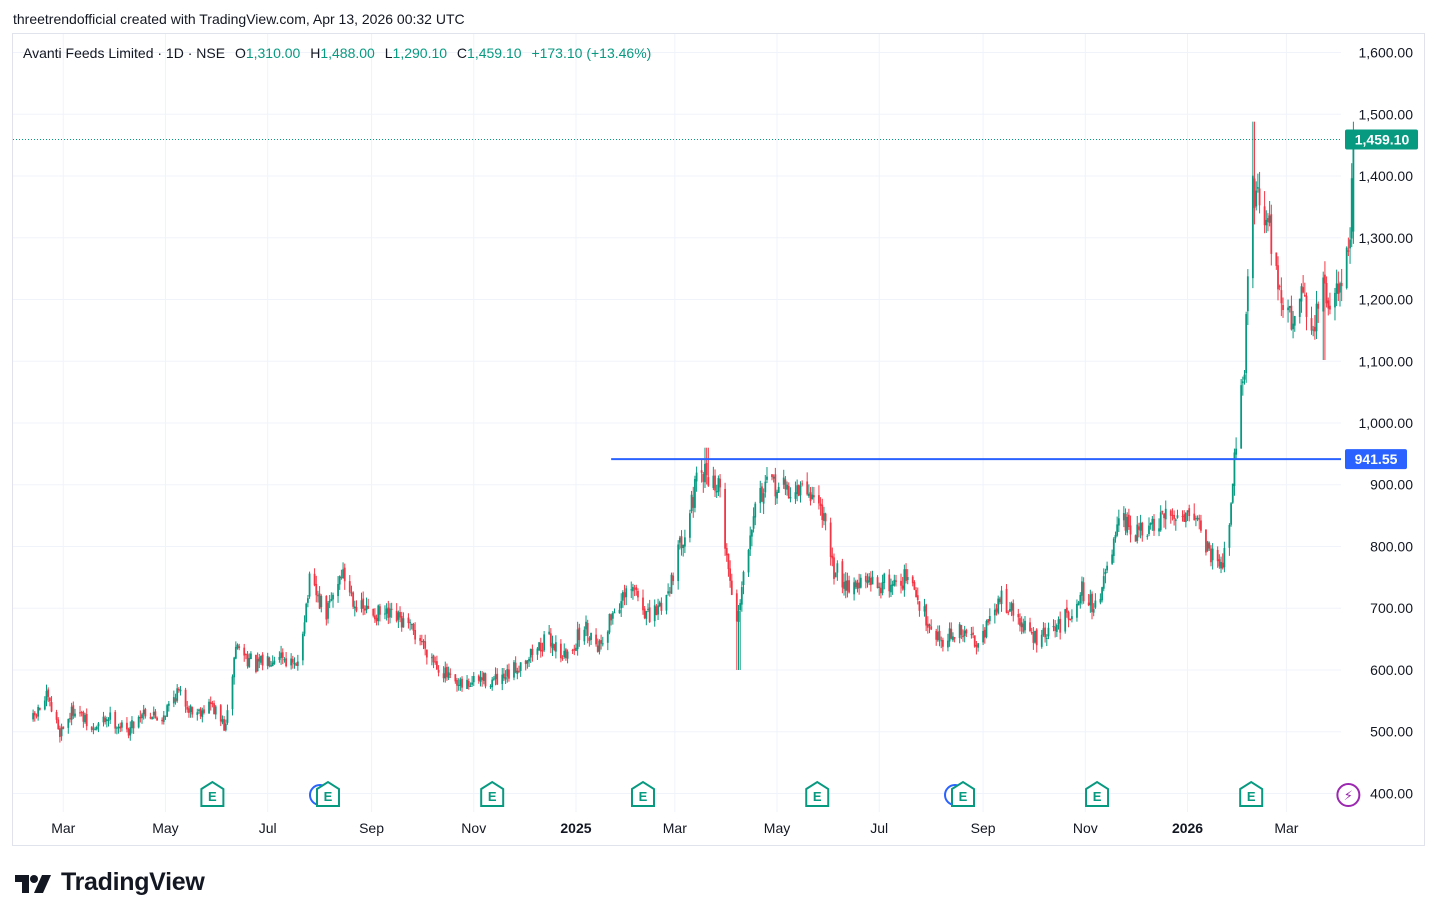 This screenshot has height=921, width=1438. I want to click on y-tick-label: 600.00, so click(1391, 670).